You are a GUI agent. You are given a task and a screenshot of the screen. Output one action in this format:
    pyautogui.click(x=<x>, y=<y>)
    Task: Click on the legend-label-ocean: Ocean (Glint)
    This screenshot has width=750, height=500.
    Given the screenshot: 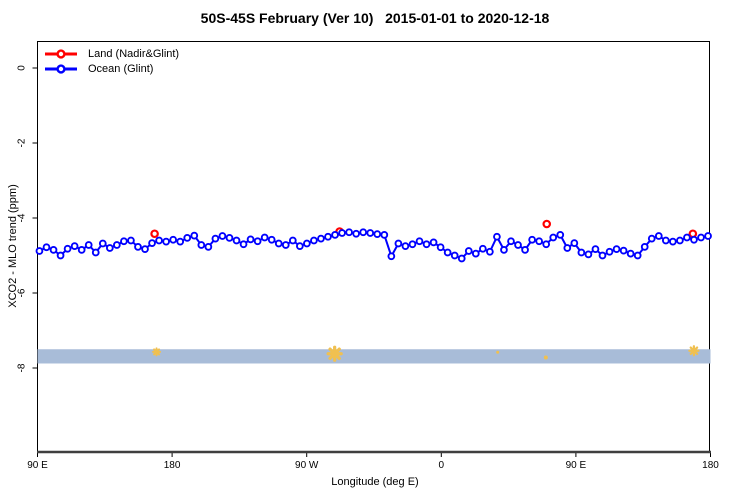 What is the action you would take?
    pyautogui.click(x=121, y=68)
    